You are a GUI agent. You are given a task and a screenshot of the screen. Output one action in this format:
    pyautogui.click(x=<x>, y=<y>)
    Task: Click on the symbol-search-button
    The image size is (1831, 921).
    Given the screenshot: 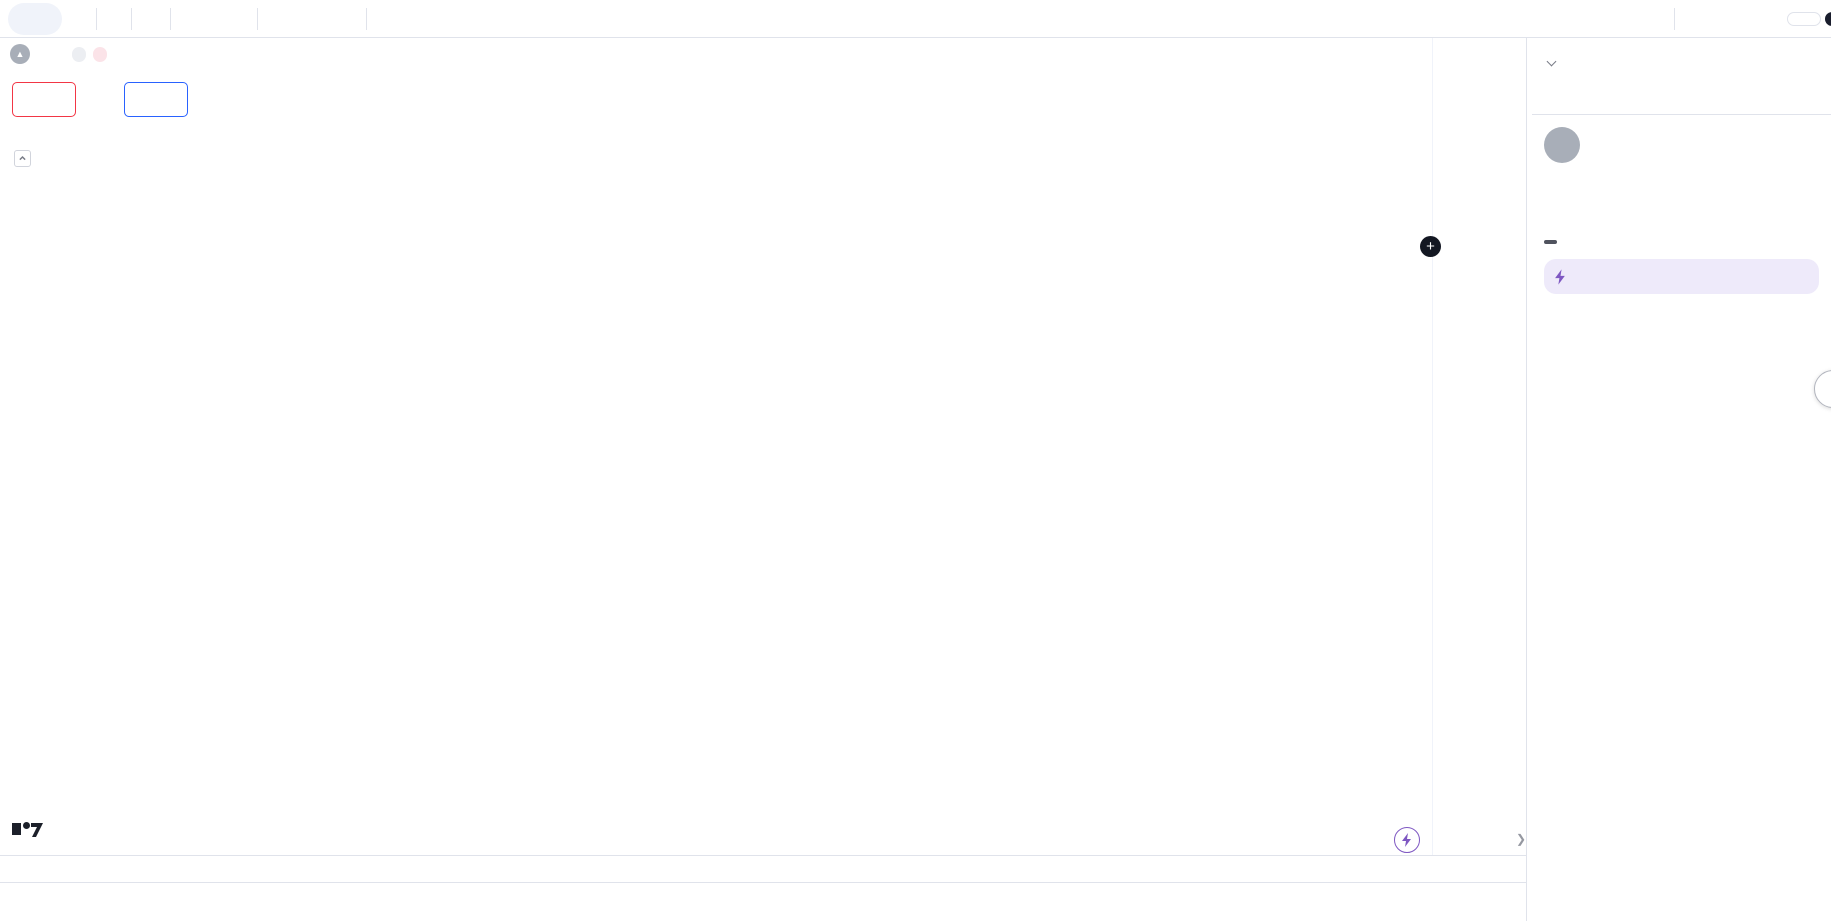 What is the action you would take?
    pyautogui.click(x=35, y=18)
    